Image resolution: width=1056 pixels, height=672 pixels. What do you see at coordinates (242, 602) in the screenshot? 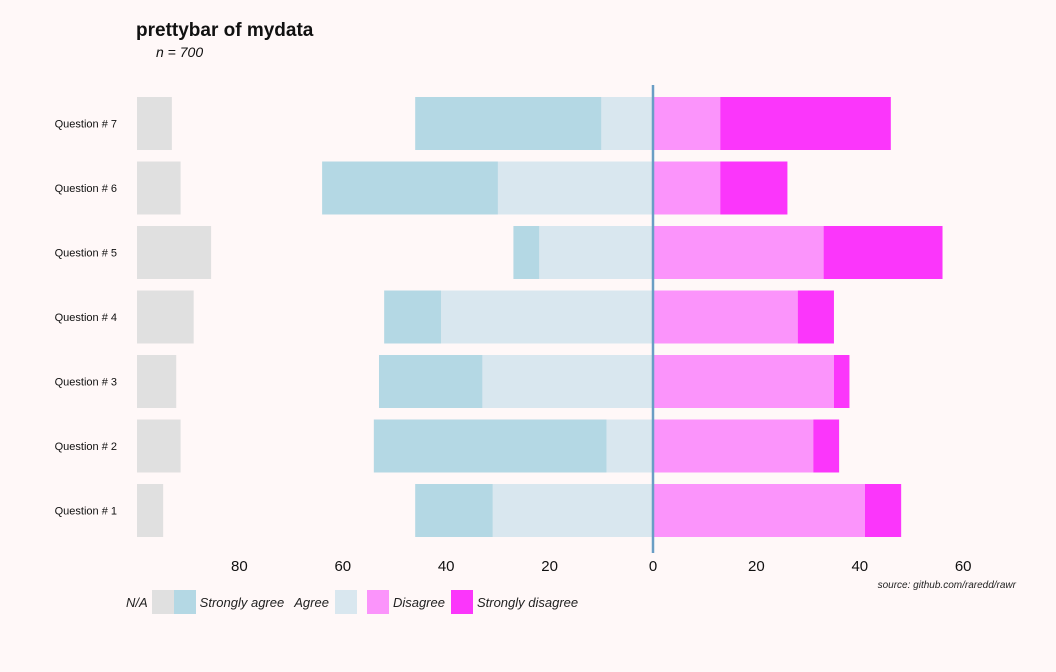
I see `legend-label-strongly-agree: Strongly agree` at bounding box center [242, 602].